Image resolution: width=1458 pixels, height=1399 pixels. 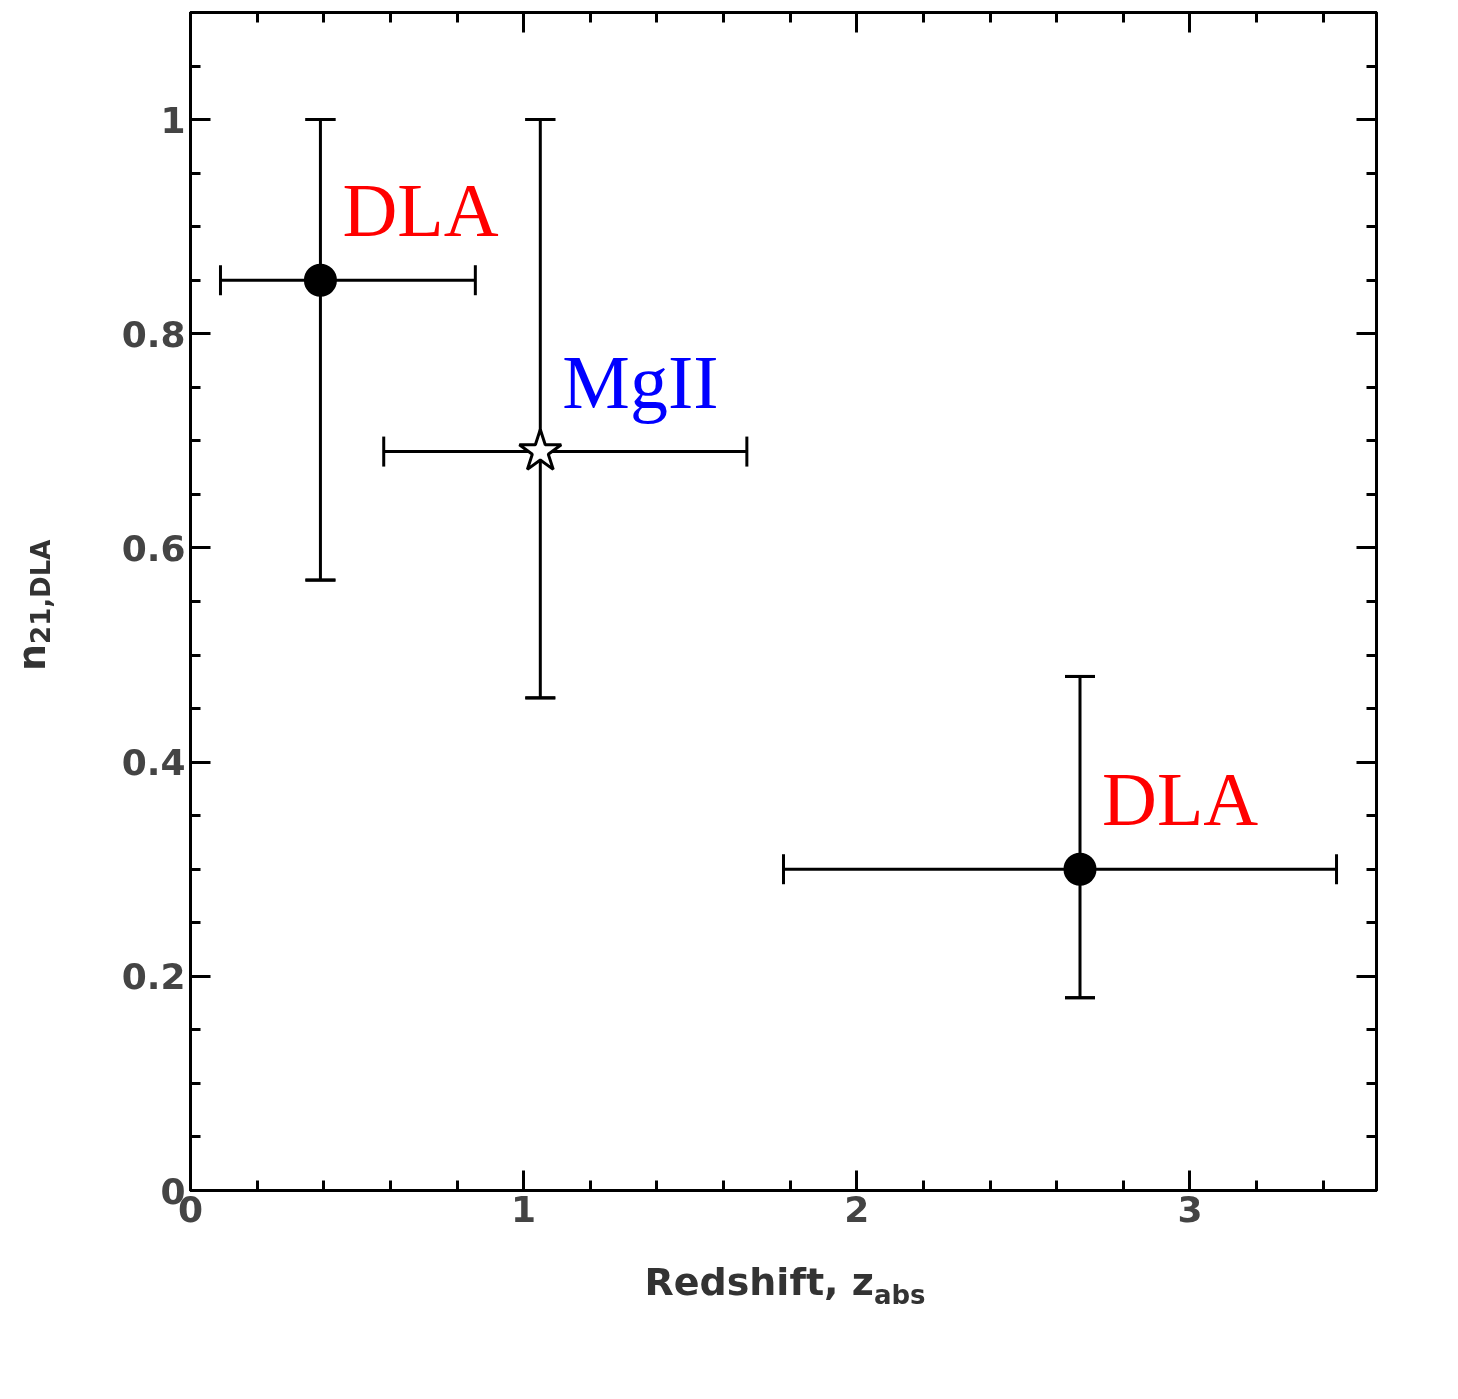 I want to click on y-tick-label: 0.8, so click(x=153, y=334).